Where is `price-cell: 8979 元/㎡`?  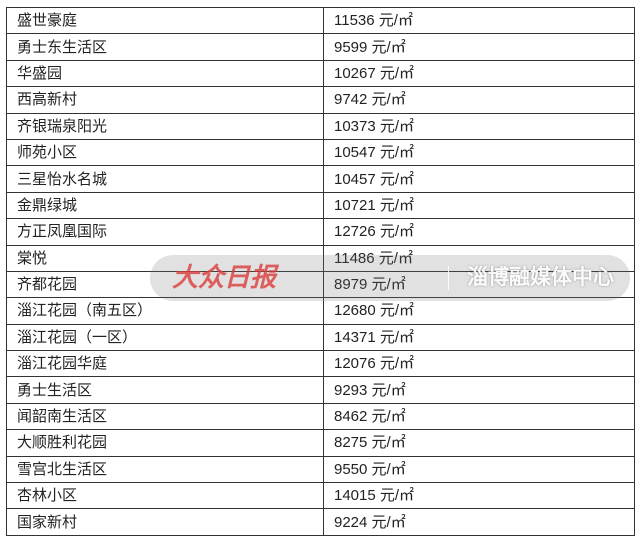
price-cell: 8979 元/㎡ is located at coordinates (479, 284).